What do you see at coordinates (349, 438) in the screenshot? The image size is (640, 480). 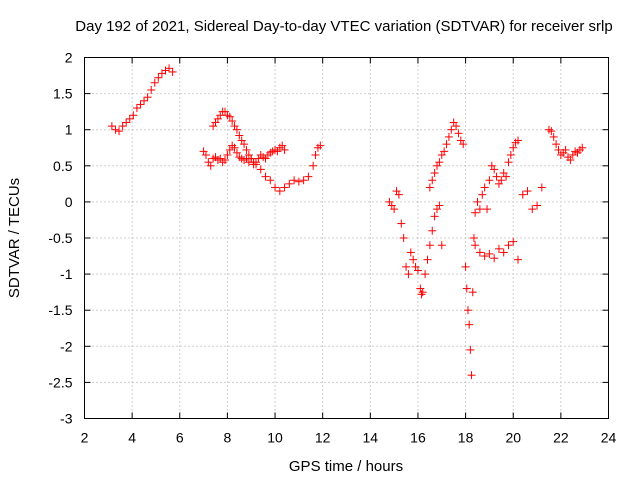 I see `x-tick-labels: 2 4 6 8 10 12 14 16 18 20 22 24` at bounding box center [349, 438].